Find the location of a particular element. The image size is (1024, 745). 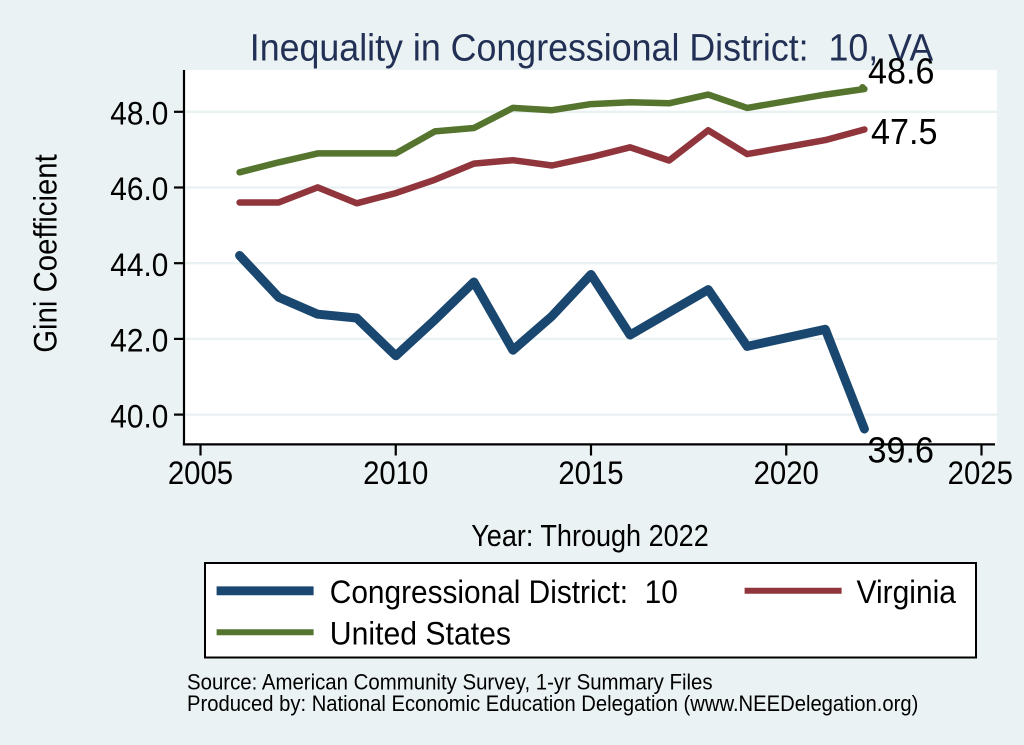

svg-text: 48.6 is located at coordinates (901, 71).